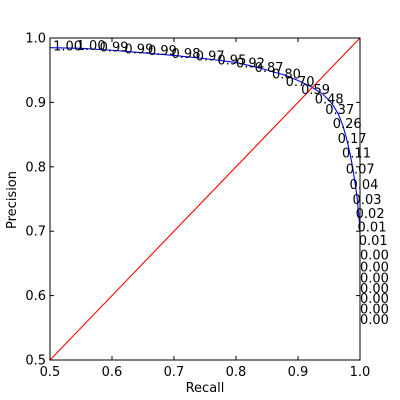  I want to click on x-tick-label: 1.0, so click(360, 372).